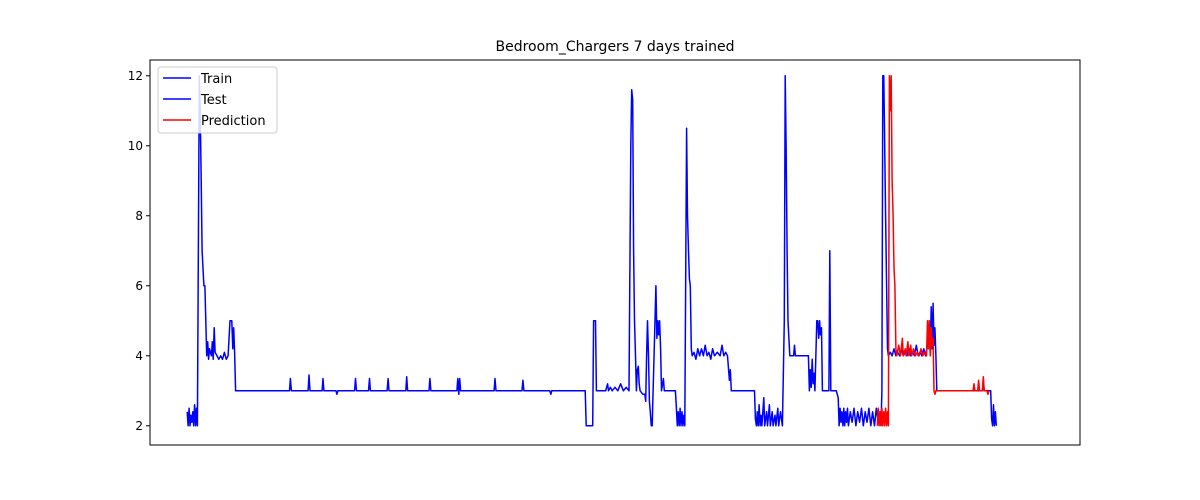  I want to click on series-line-prediction, so click(933, 251).